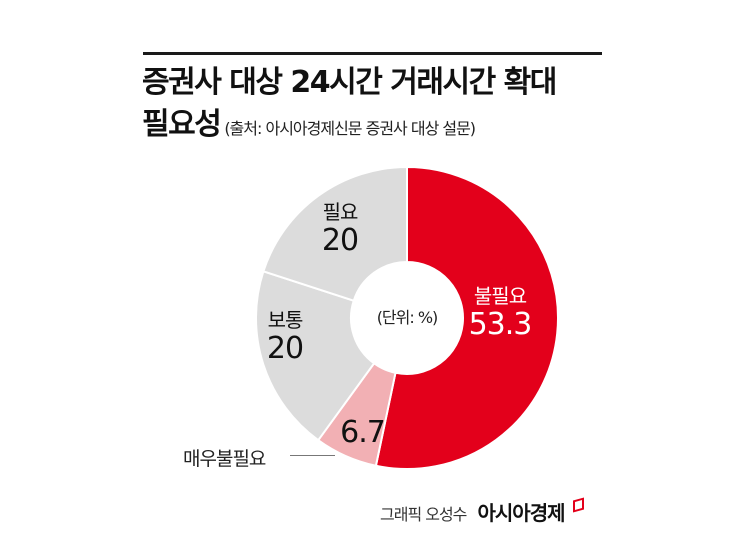 This screenshot has width=745, height=545. Describe the element at coordinates (350, 128) in the screenshot. I see `source-note: (출처: 아시아경제신문 증권사 대상 설문)` at that location.